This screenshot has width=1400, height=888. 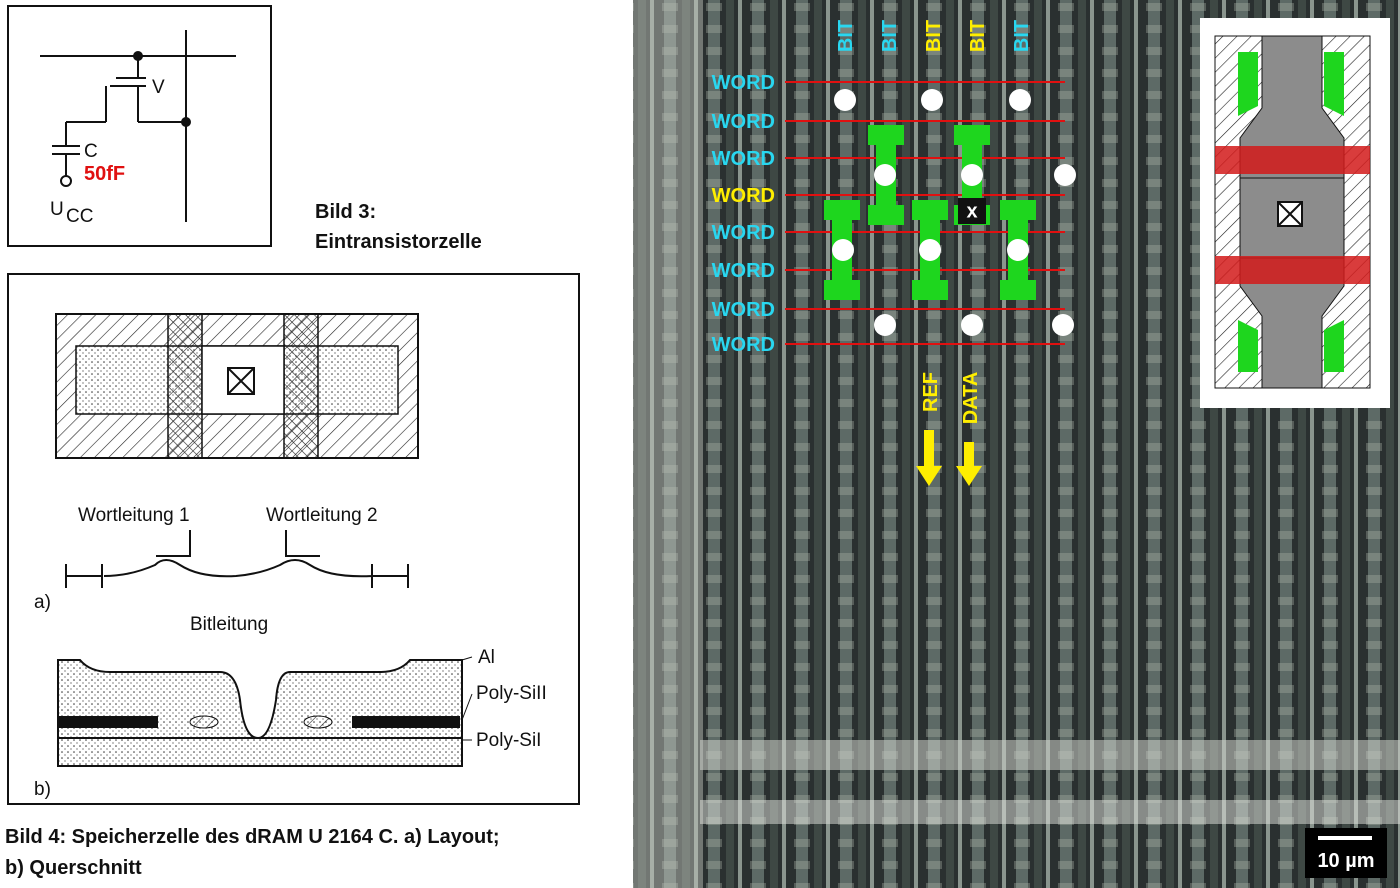 I want to click on circuit, so click(x=138, y=126).